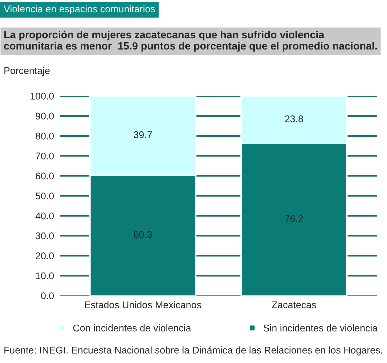  I want to click on y-tick-label: 30.0, so click(45, 236).